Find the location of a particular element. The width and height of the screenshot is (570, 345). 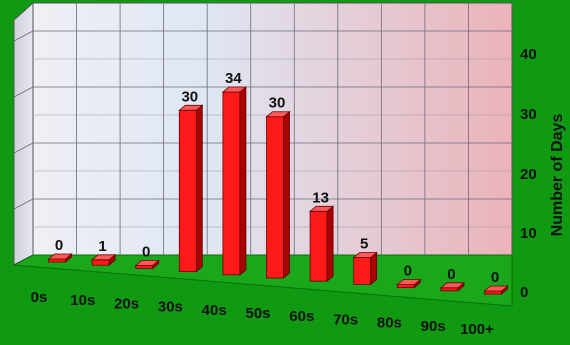

y-tick-label: 20 is located at coordinates (528, 174).